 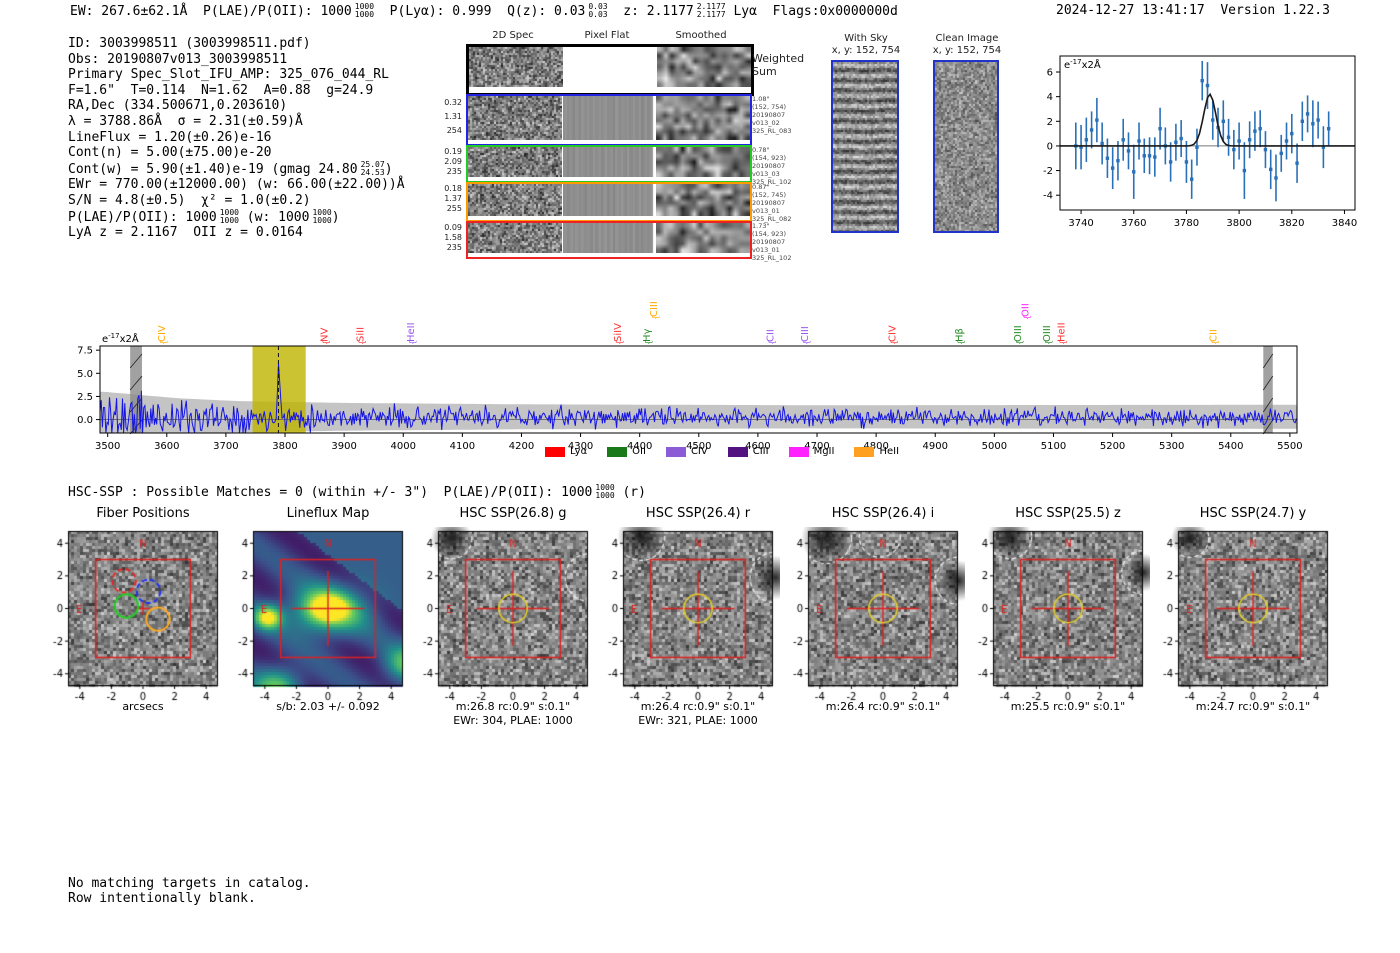 What do you see at coordinates (446, 117) in the screenshot?
I see `spec2d-row-left-labels: 0.32 1.31 254` at bounding box center [446, 117].